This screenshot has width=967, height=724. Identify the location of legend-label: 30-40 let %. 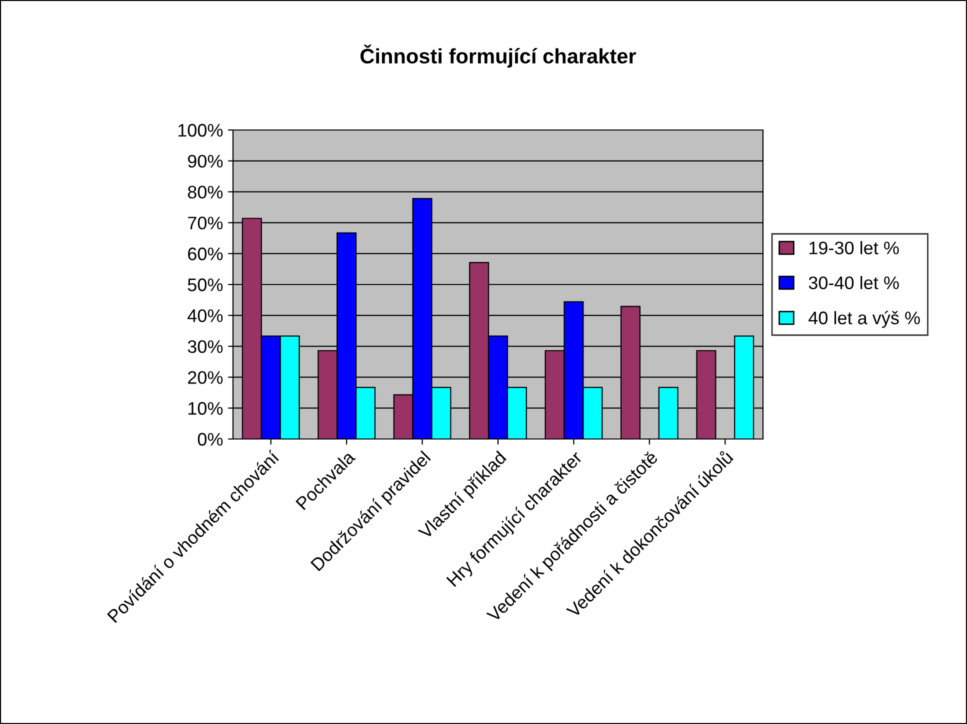
(853, 283).